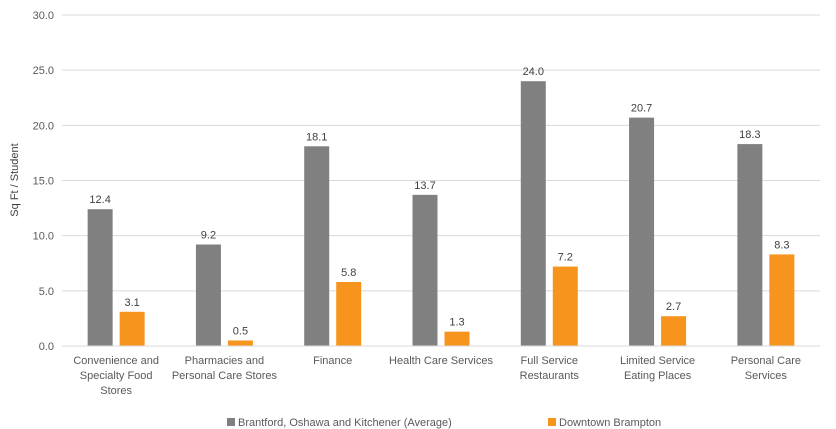 The width and height of the screenshot is (836, 429). I want to click on data-label-series-1: 9.2, so click(208, 235).